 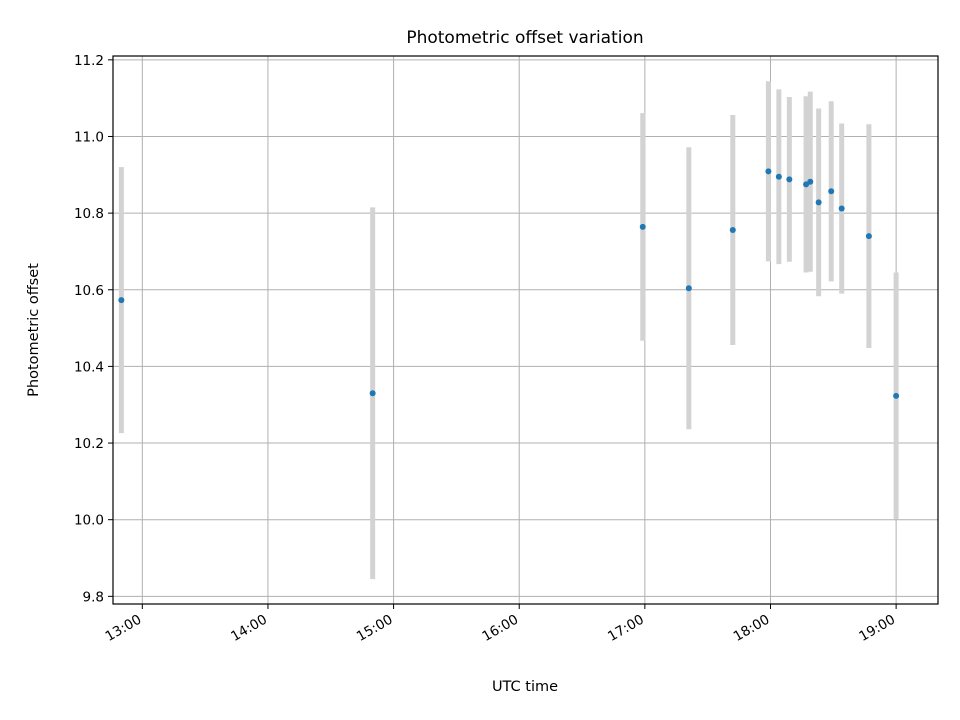 I want to click on y-tick-label: 10.6, so click(x=89, y=291).